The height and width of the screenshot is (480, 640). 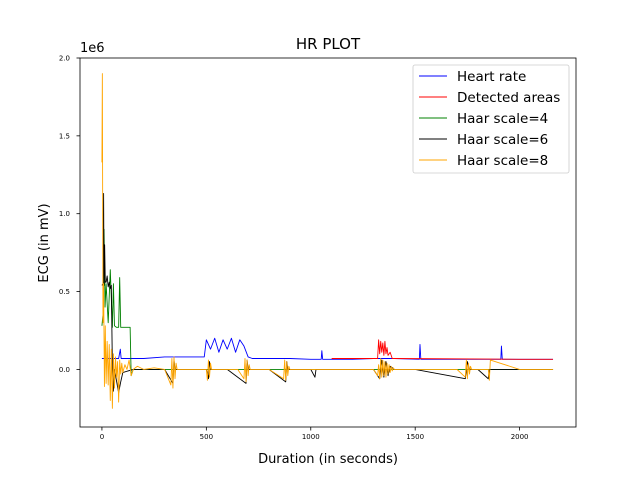 What do you see at coordinates (508, 98) in the screenshot?
I see `legend-entry-label: Detected areas` at bounding box center [508, 98].